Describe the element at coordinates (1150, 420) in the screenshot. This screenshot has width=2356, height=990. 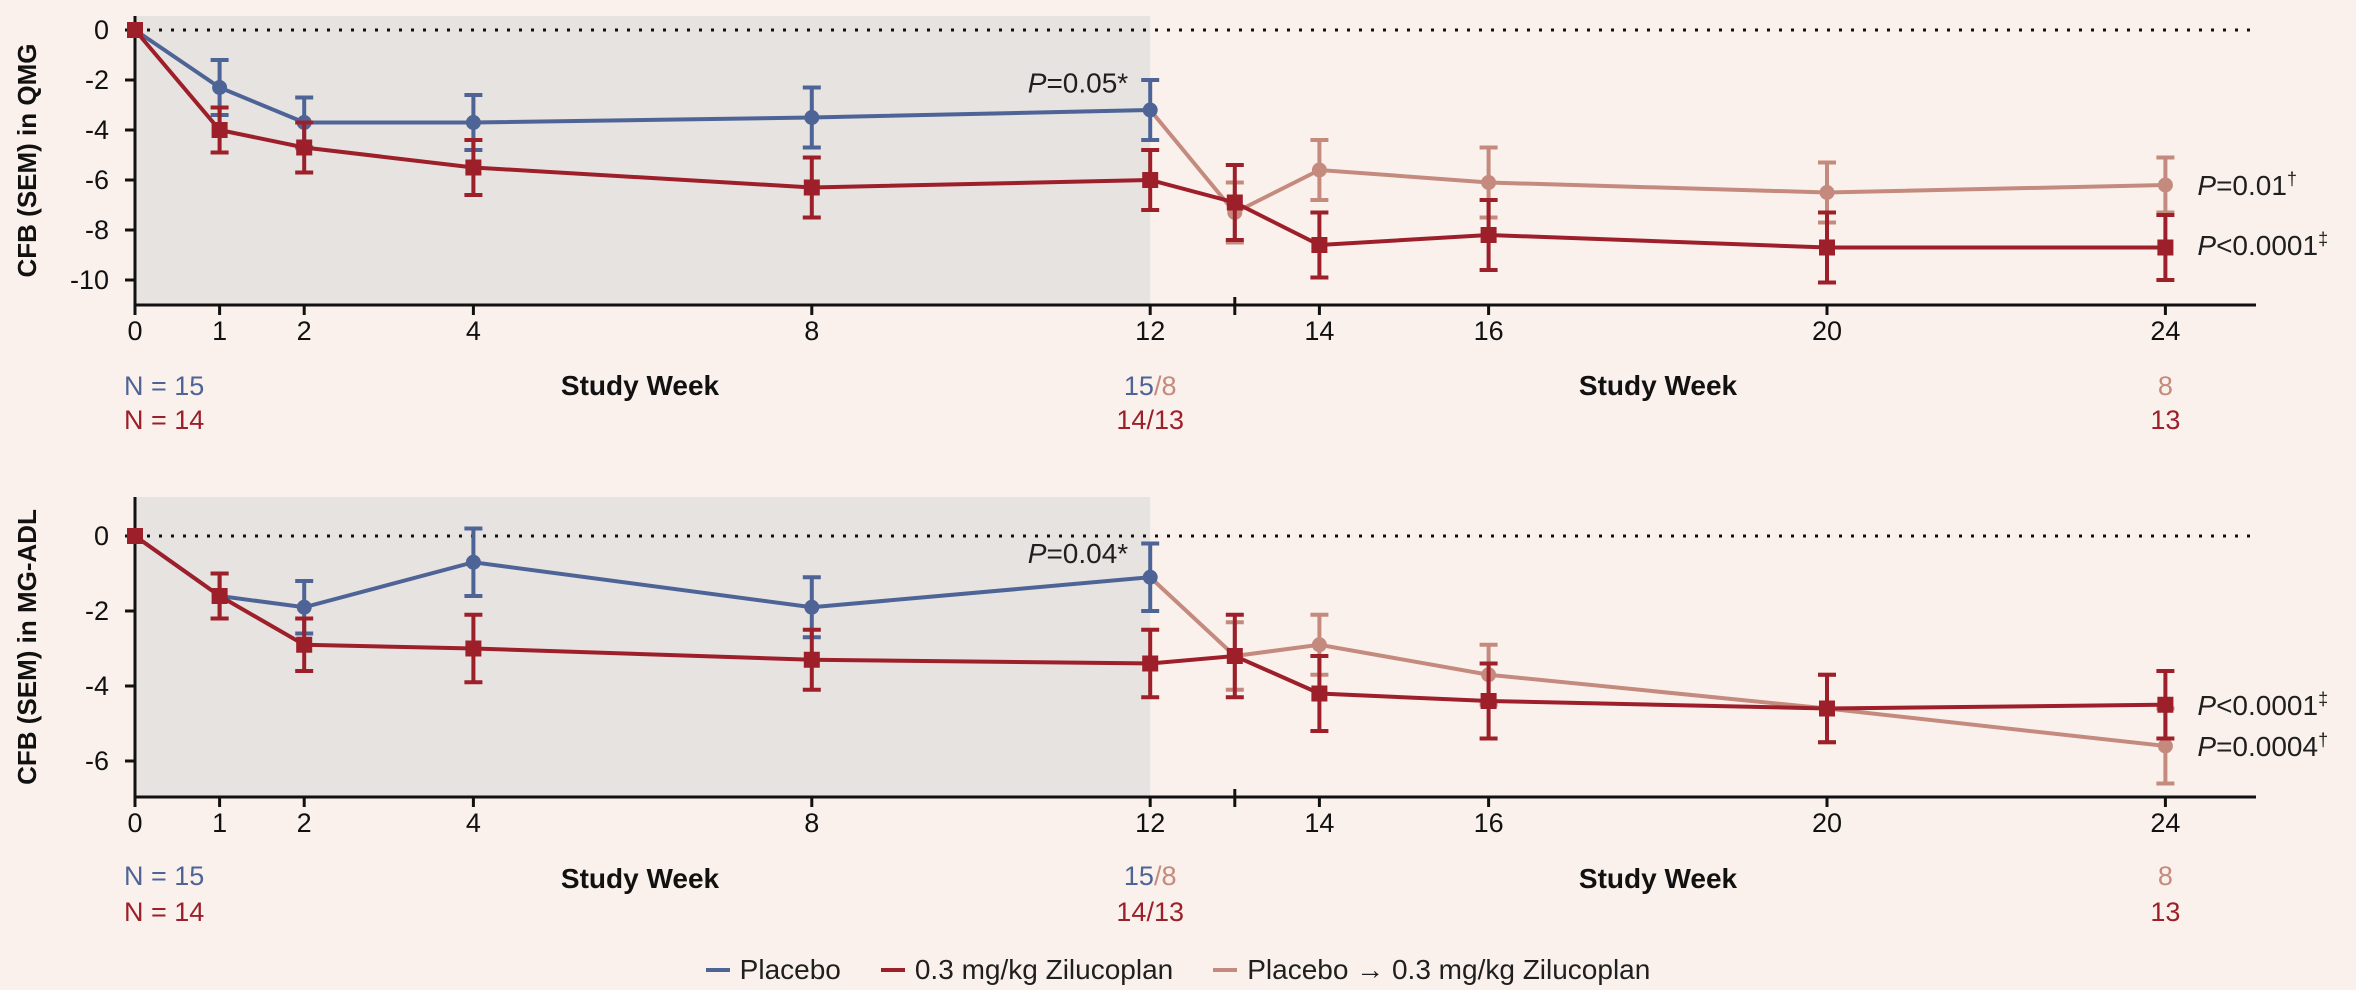
I see `n-count-week12: 14/13` at that location.